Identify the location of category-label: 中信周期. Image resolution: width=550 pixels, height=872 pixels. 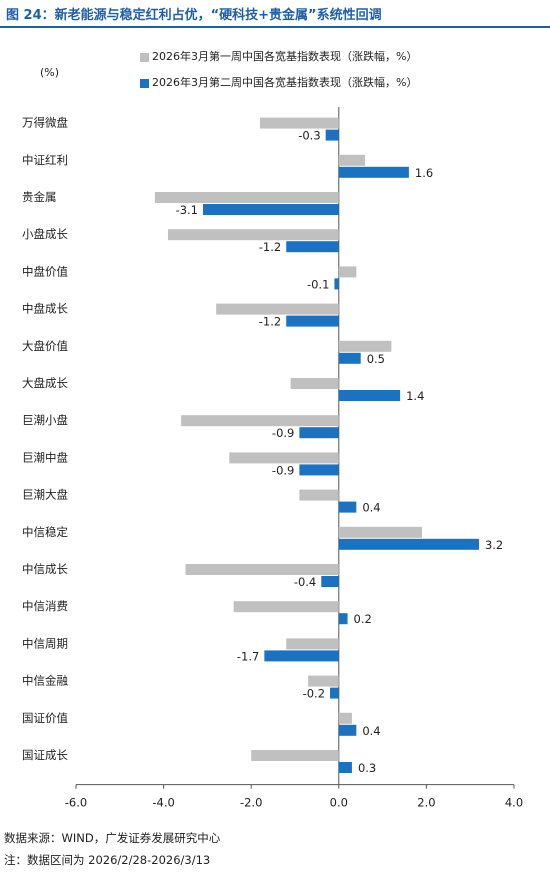
(45, 643).